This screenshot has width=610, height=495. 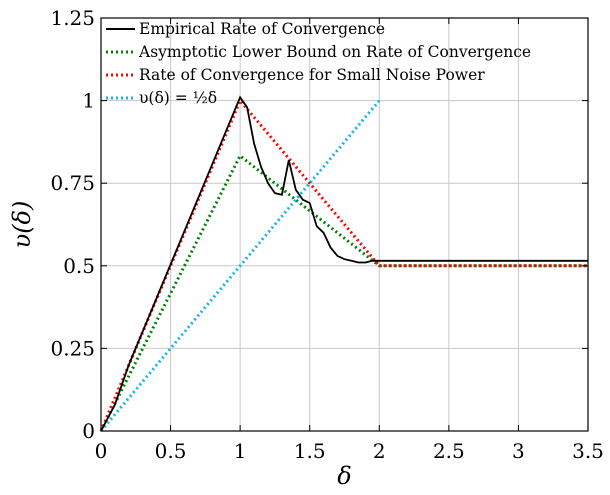 What do you see at coordinates (379, 451) in the screenshot?
I see `x-tick-label: 2` at bounding box center [379, 451].